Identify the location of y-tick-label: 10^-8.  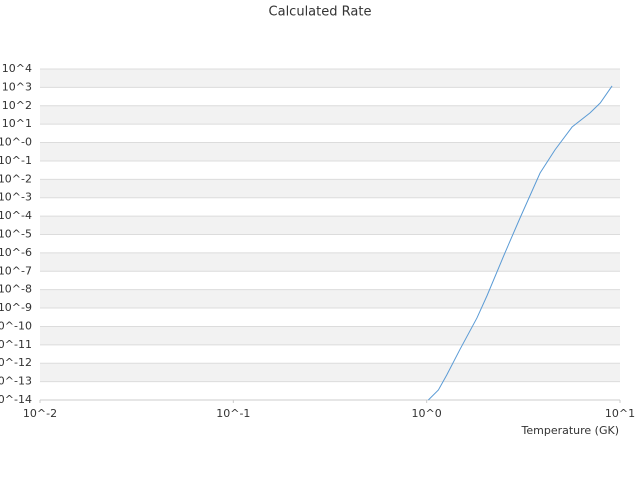
(16, 289).